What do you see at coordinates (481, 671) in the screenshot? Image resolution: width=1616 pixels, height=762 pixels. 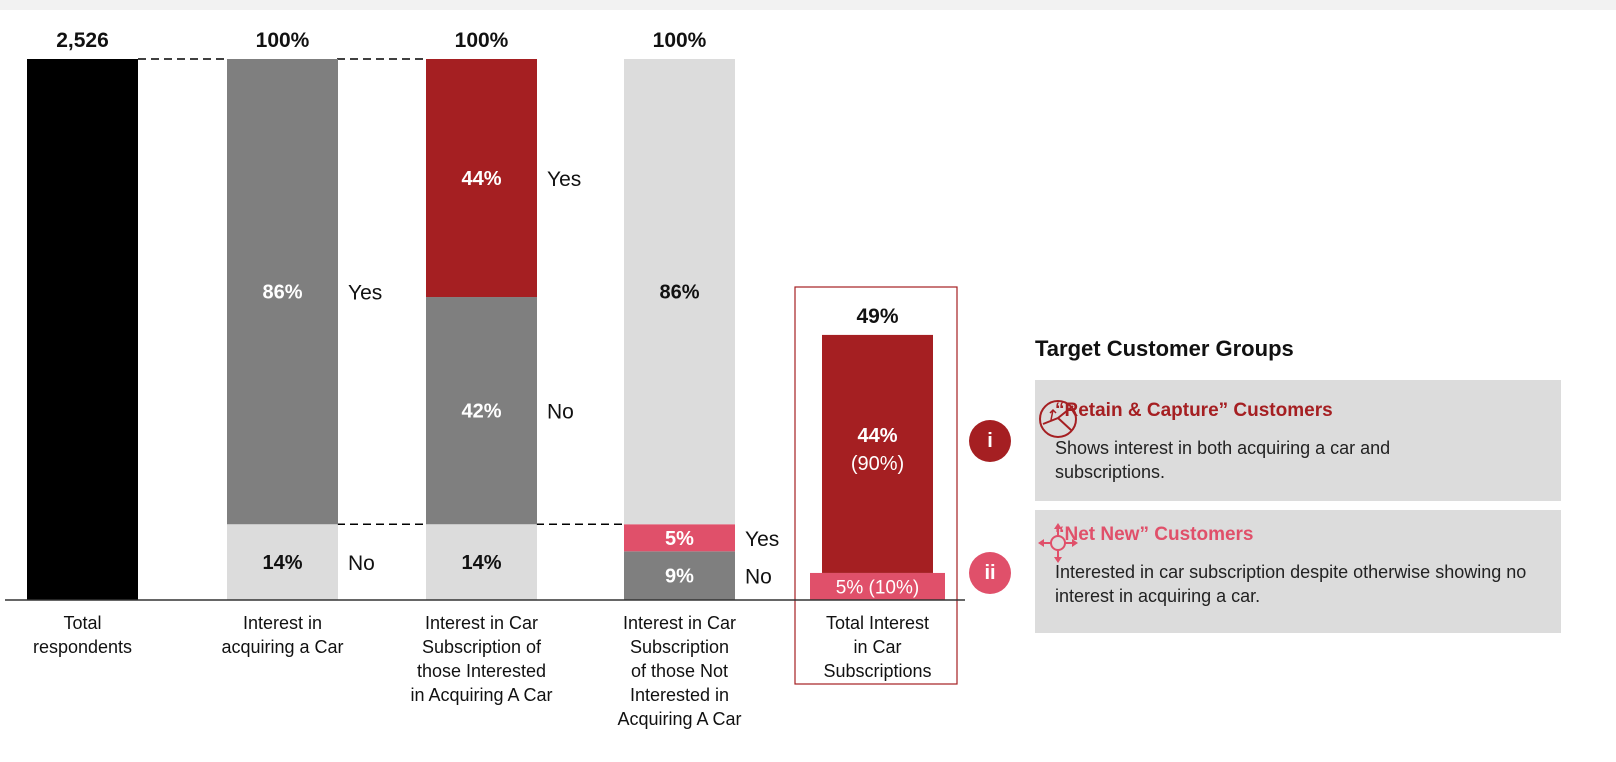 I see `category-label: those Interested` at bounding box center [481, 671].